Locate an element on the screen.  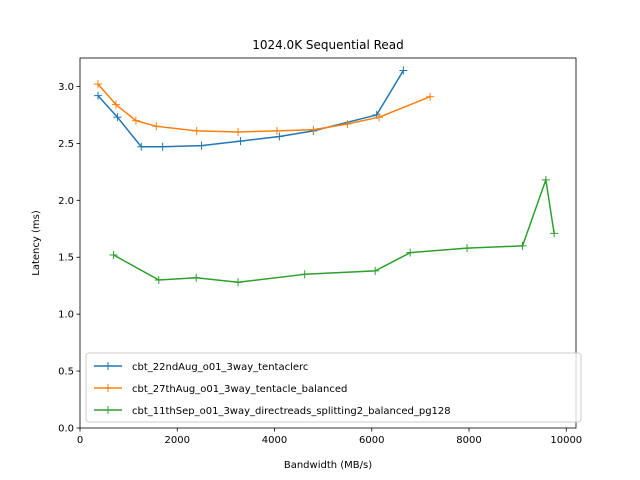
legend-entry: cbt_22ndAug_o01_3way_tentaclerc is located at coordinates (201, 367).